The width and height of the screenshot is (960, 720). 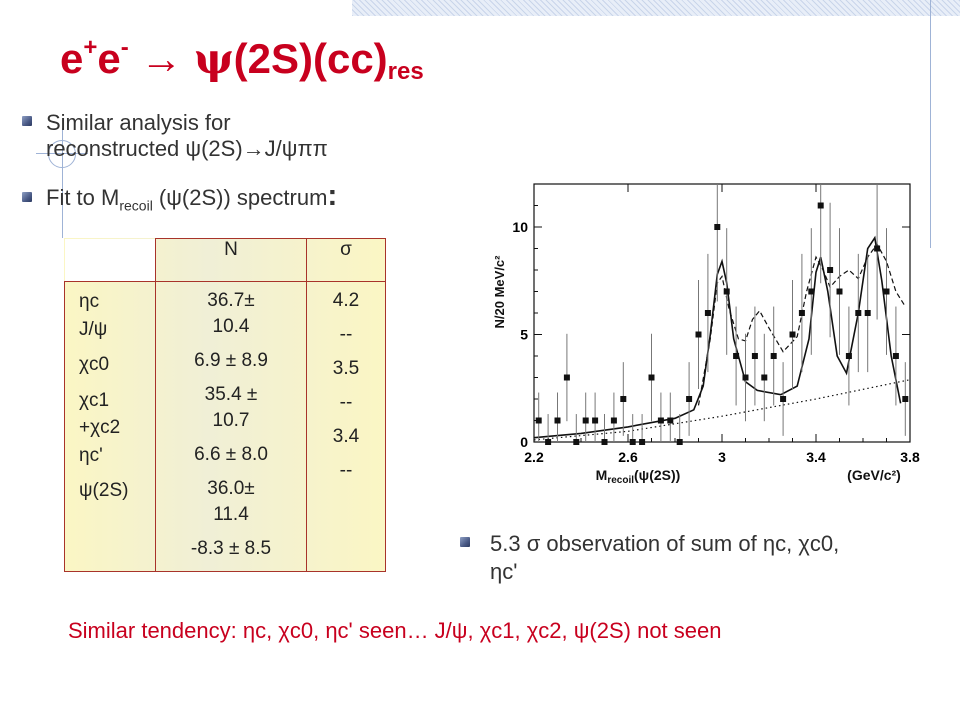 I want to click on x-axis-unit: (GeV/c²), so click(x=874, y=475).